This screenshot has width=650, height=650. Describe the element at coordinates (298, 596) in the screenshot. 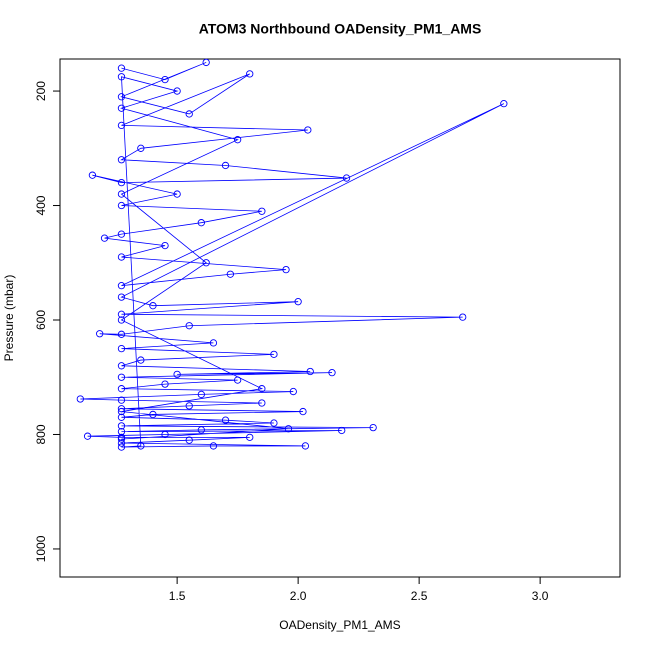

I see `x-tick-label: 2.0` at that location.